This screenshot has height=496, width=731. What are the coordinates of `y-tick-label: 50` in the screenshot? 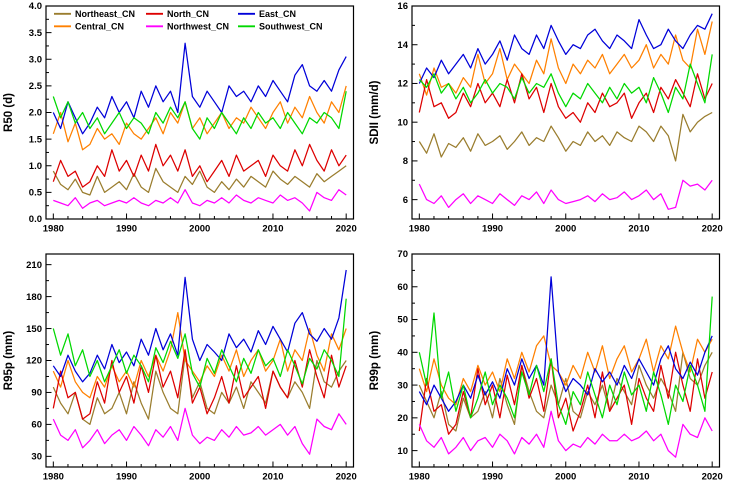 It's located at (402, 320).